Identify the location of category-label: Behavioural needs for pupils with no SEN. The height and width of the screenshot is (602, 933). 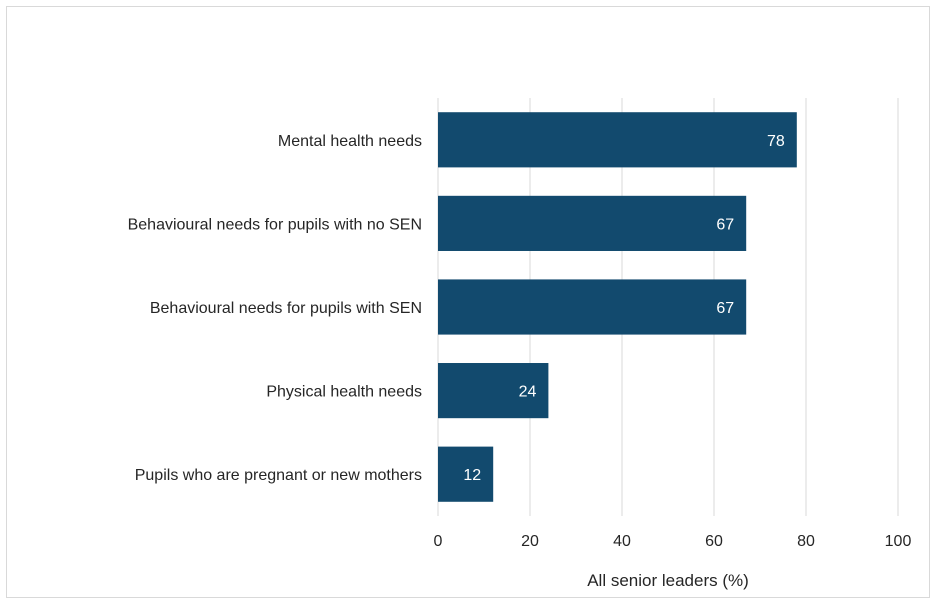
(275, 224).